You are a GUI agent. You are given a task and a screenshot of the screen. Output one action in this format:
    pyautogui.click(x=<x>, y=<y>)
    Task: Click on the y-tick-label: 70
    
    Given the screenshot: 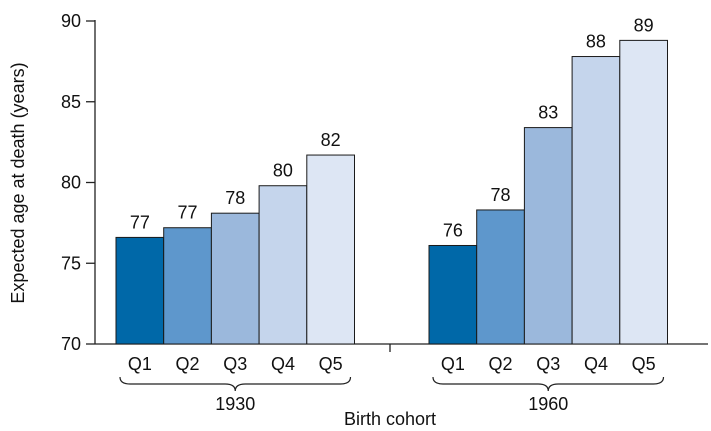 What is the action you would take?
    pyautogui.click(x=71, y=344)
    